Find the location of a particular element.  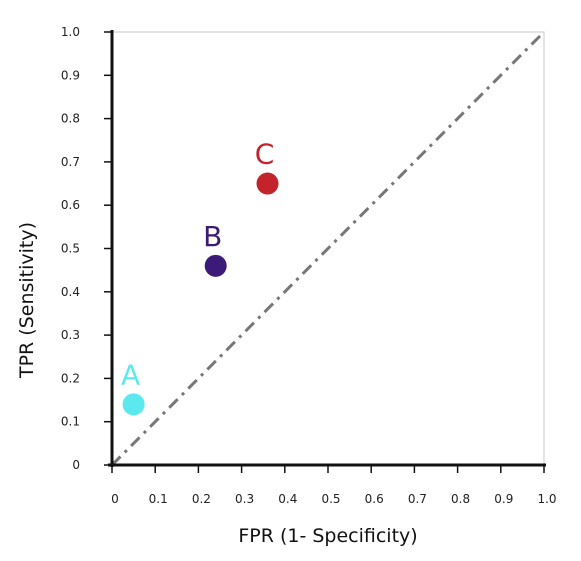

y-tick-label: 1.0 is located at coordinates (70, 32).